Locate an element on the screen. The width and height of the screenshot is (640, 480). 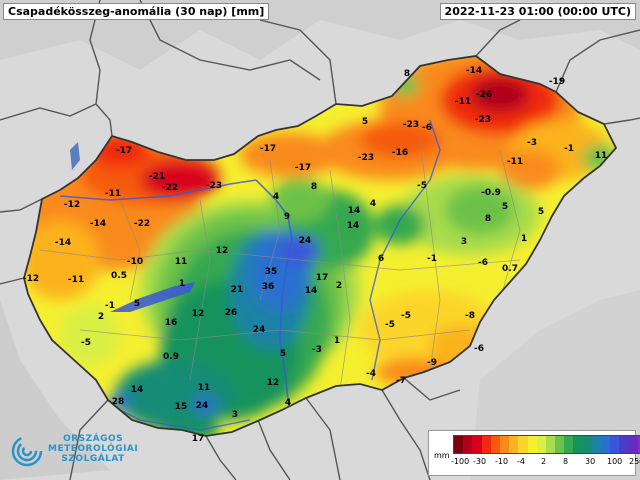
station-value: 2 is located at coordinates (101, 317).